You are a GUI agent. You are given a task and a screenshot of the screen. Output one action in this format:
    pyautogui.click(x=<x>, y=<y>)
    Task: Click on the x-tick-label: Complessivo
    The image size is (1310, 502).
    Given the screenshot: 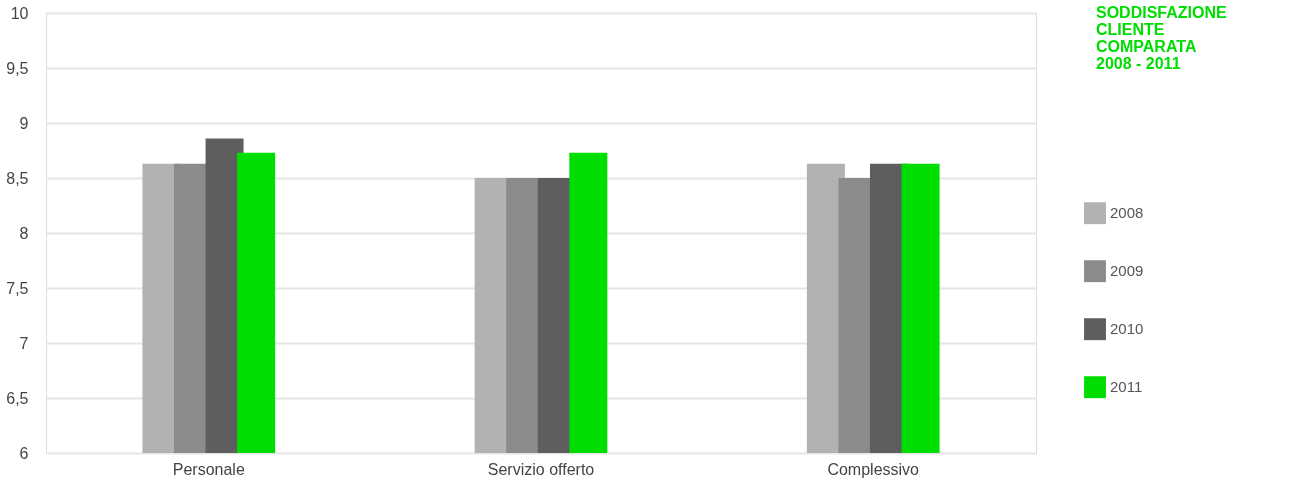 What is the action you would take?
    pyautogui.click(x=873, y=469)
    